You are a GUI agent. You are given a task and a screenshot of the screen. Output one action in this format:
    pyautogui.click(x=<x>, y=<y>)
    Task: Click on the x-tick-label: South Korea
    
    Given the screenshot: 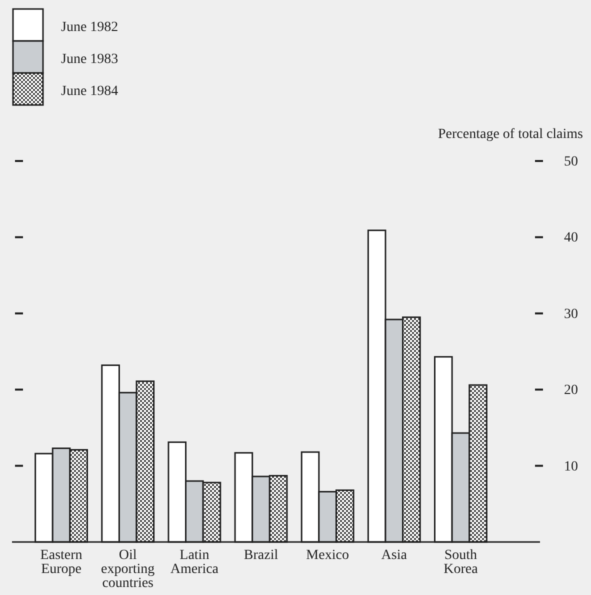 What is the action you would take?
    pyautogui.click(x=461, y=562)
    